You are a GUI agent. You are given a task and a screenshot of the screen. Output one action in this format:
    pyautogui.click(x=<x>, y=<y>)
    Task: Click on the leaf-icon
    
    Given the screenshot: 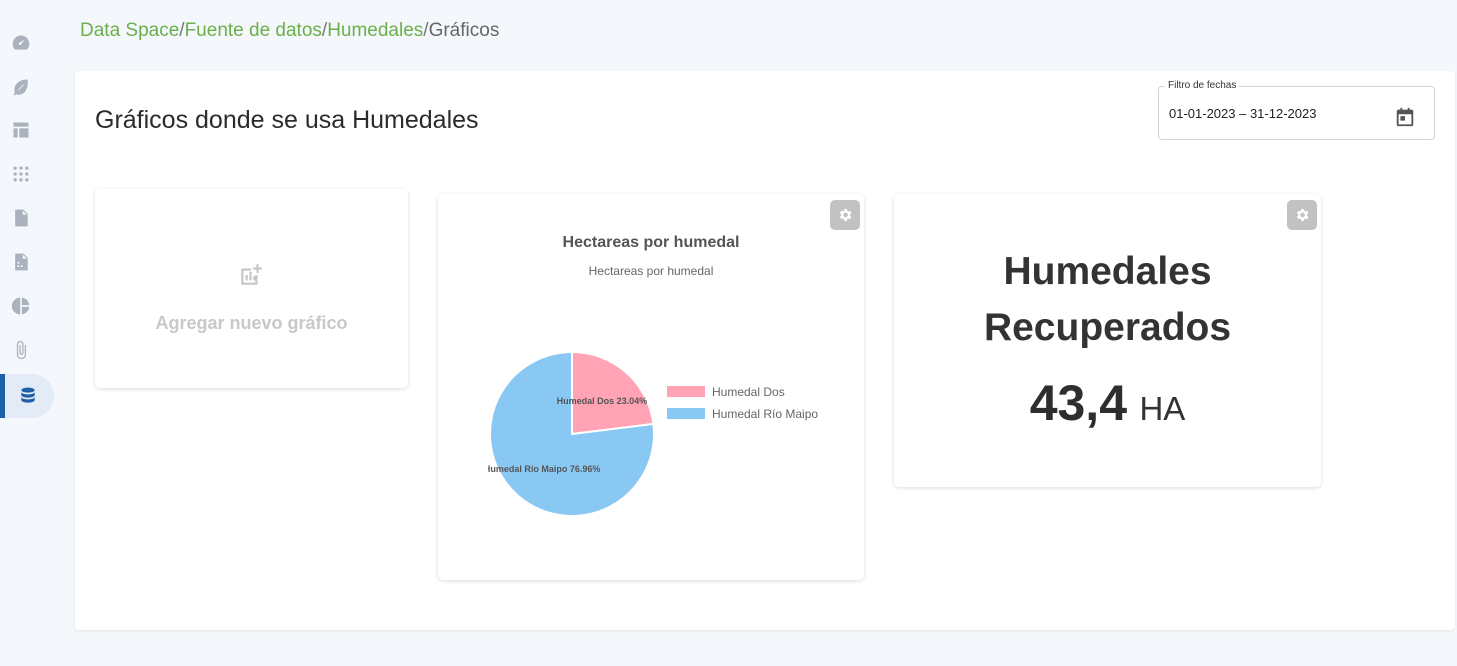 What is the action you would take?
    pyautogui.click(x=20, y=87)
    